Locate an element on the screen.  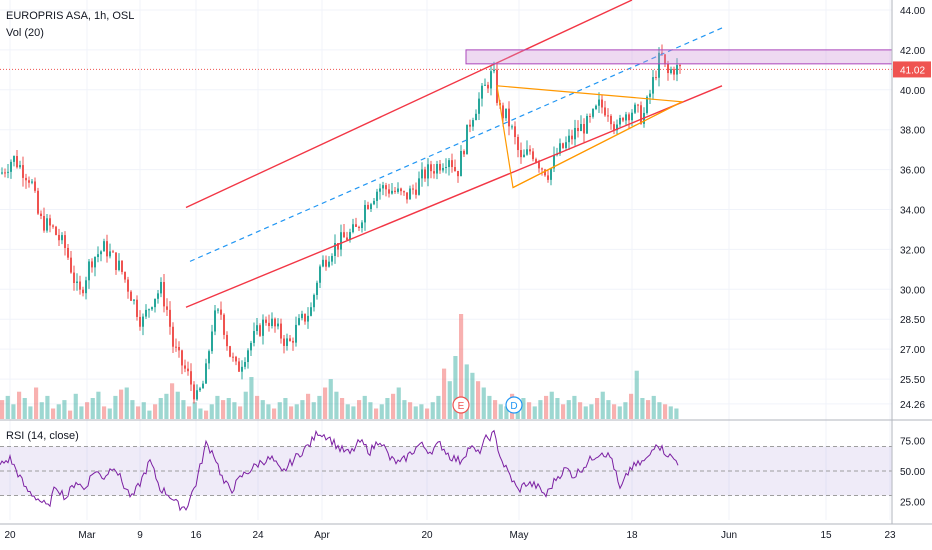
price-tick-label: 32.00 is located at coordinates (912, 250).